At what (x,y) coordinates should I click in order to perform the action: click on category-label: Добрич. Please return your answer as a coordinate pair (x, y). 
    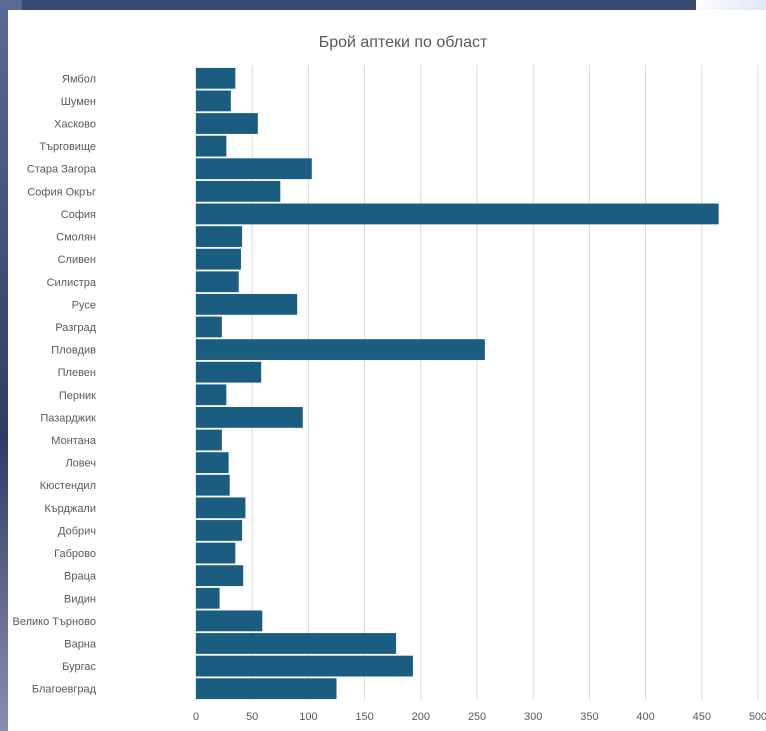
    Looking at the image, I should click on (77, 531).